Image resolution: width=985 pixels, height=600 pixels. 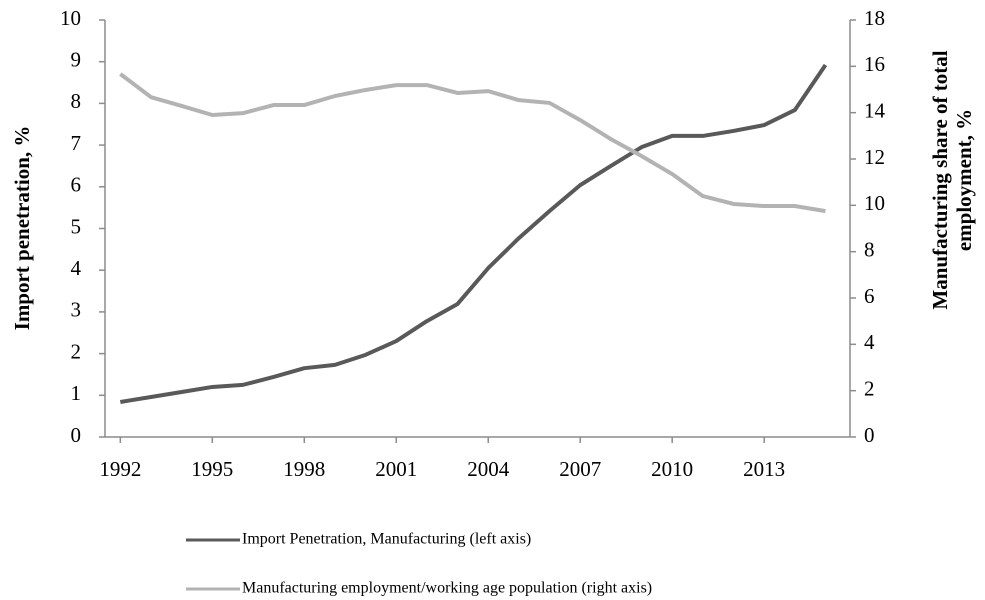 I want to click on y-tick-label: 3, so click(x=76, y=310).